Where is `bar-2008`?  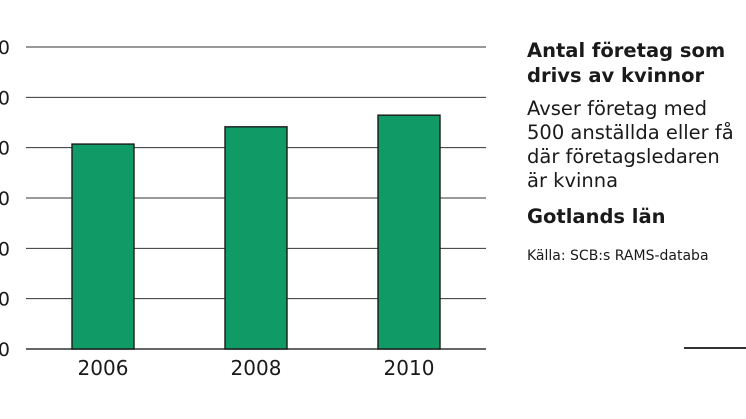
bar-2008 is located at coordinates (256, 238).